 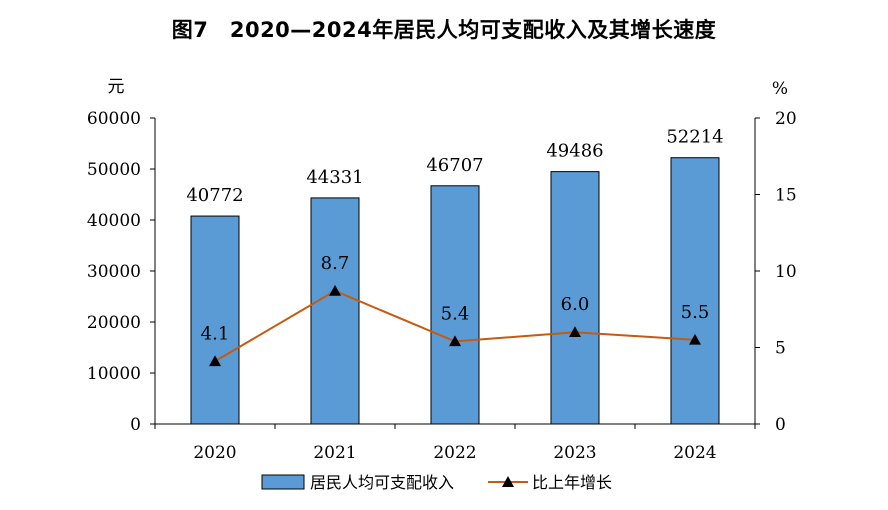 What do you see at coordinates (116, 87) in the screenshot?
I see `left-axis-unit: 元` at bounding box center [116, 87].